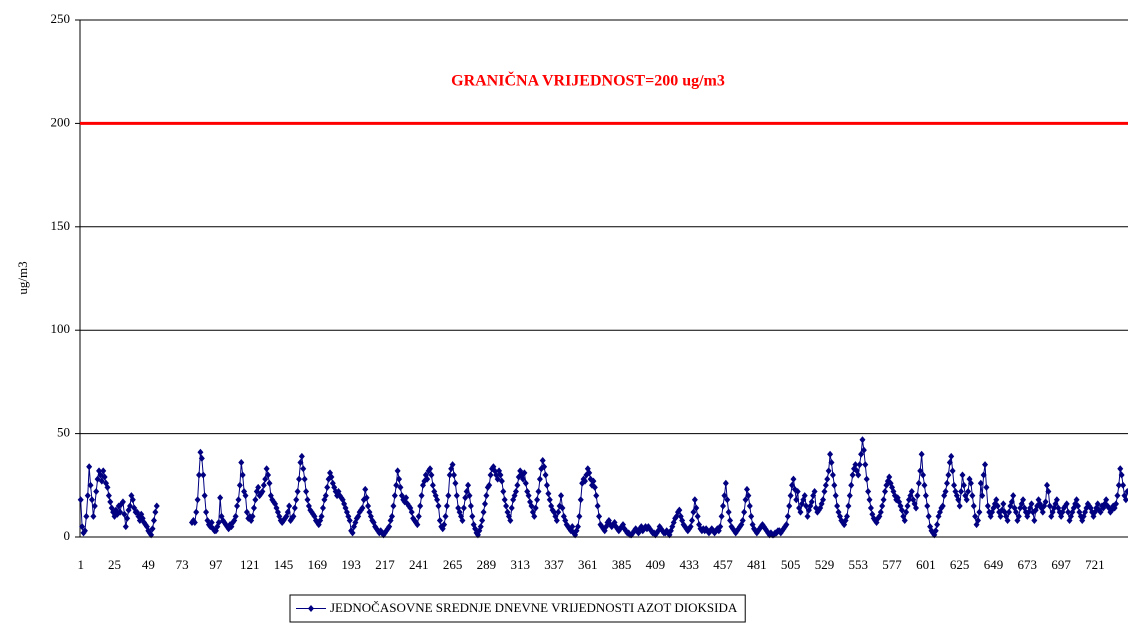  Describe the element at coordinates (1028, 564) in the screenshot. I see `x-tick-label: 673` at that location.